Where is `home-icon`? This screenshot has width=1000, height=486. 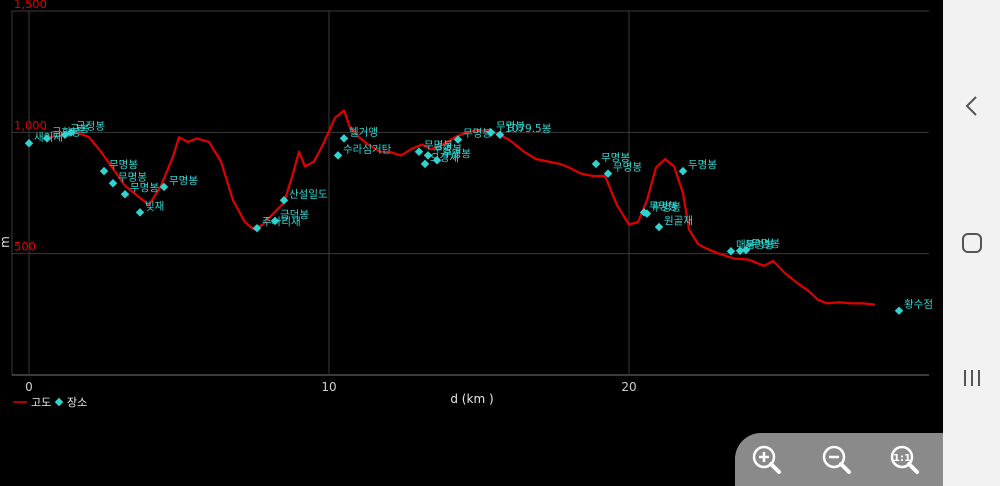 home-icon is located at coordinates (971, 243).